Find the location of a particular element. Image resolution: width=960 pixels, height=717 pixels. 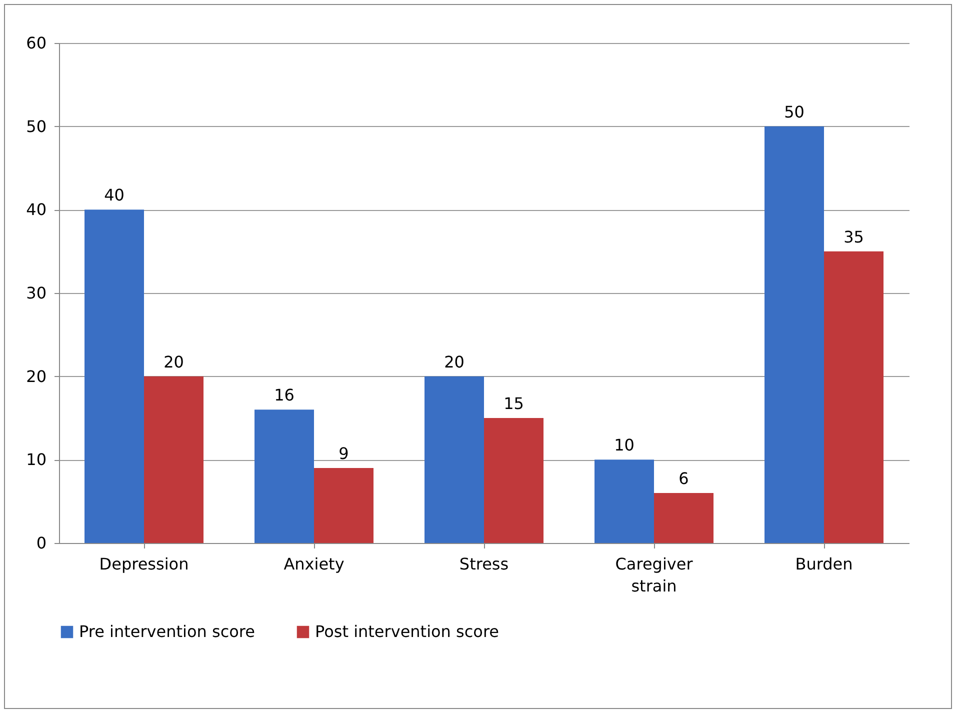

data-label: 35 is located at coordinates (854, 236).